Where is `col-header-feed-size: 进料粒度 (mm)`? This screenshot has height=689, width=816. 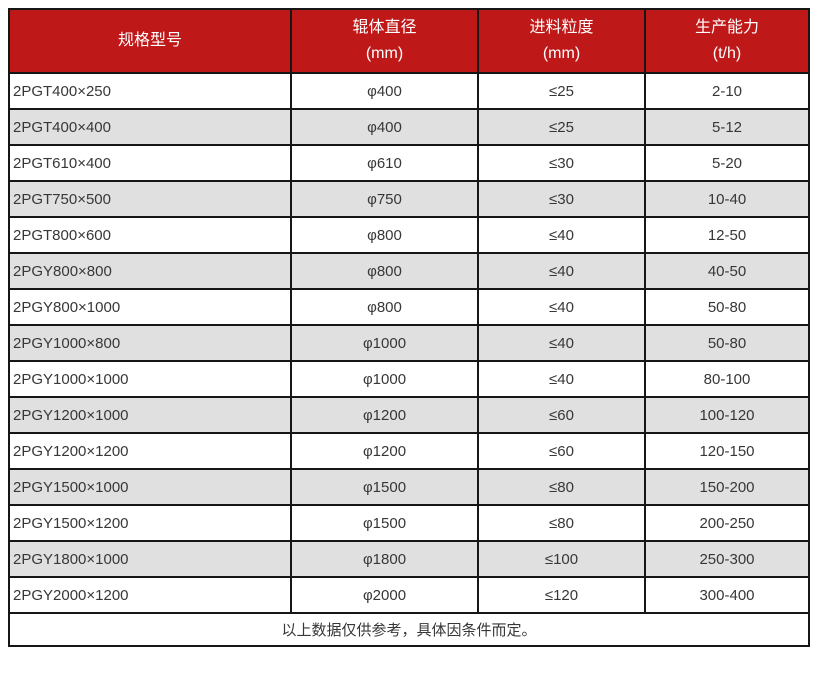
col-header-feed-size: 进料粒度 (mm) is located at coordinates (561, 41).